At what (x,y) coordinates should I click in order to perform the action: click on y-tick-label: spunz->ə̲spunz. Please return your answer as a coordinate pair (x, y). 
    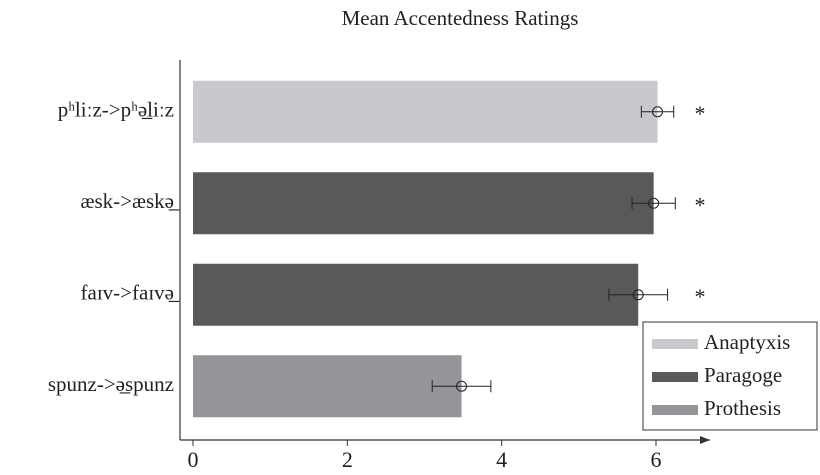
    Looking at the image, I should click on (111, 384).